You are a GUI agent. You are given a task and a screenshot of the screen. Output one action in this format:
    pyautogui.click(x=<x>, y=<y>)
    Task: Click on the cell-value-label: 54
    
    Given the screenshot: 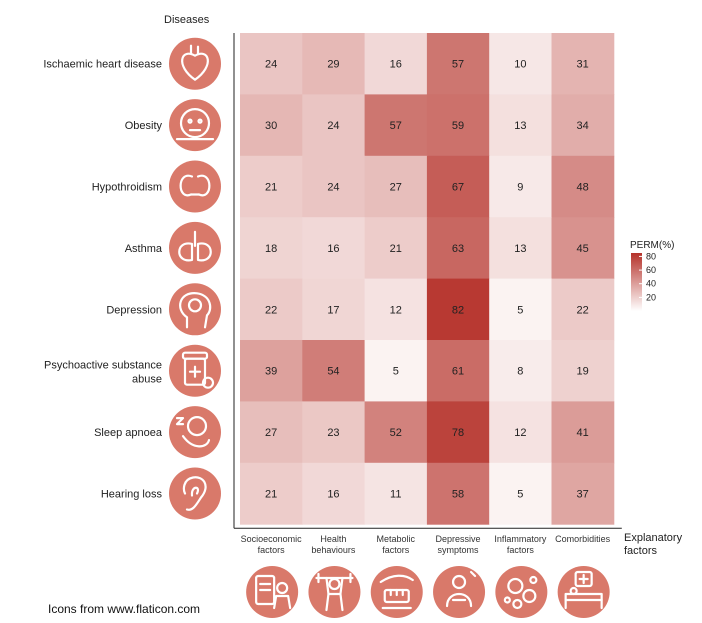 What is the action you would take?
    pyautogui.click(x=333, y=372)
    